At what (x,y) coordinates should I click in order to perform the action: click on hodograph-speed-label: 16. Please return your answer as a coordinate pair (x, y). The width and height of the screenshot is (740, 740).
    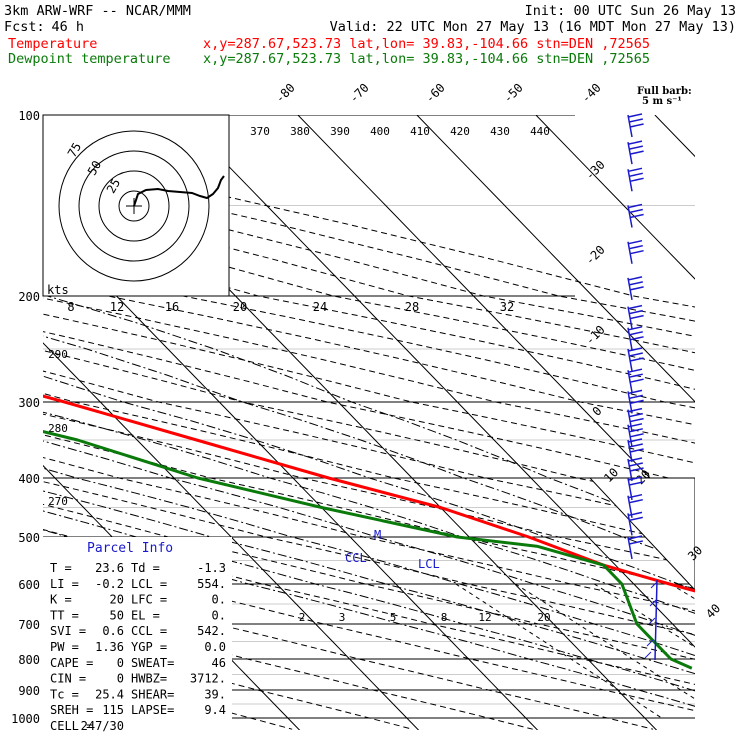
    Looking at the image, I should click on (172, 307).